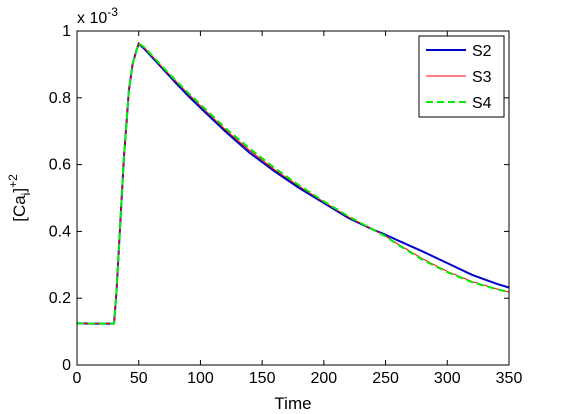 The height and width of the screenshot is (414, 561). I want to click on y-axis-multiplier: x 10-3, so click(97, 16).